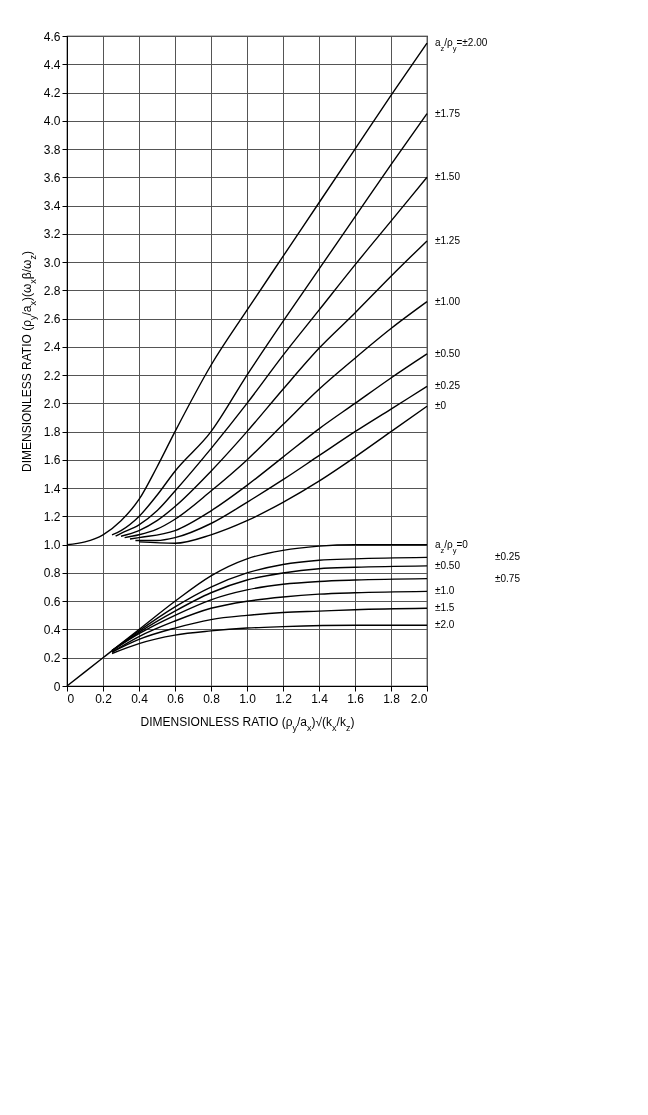 The height and width of the screenshot is (1115, 648). Describe the element at coordinates (212, 698) in the screenshot. I see `x-tick-label: 0.8` at that location.